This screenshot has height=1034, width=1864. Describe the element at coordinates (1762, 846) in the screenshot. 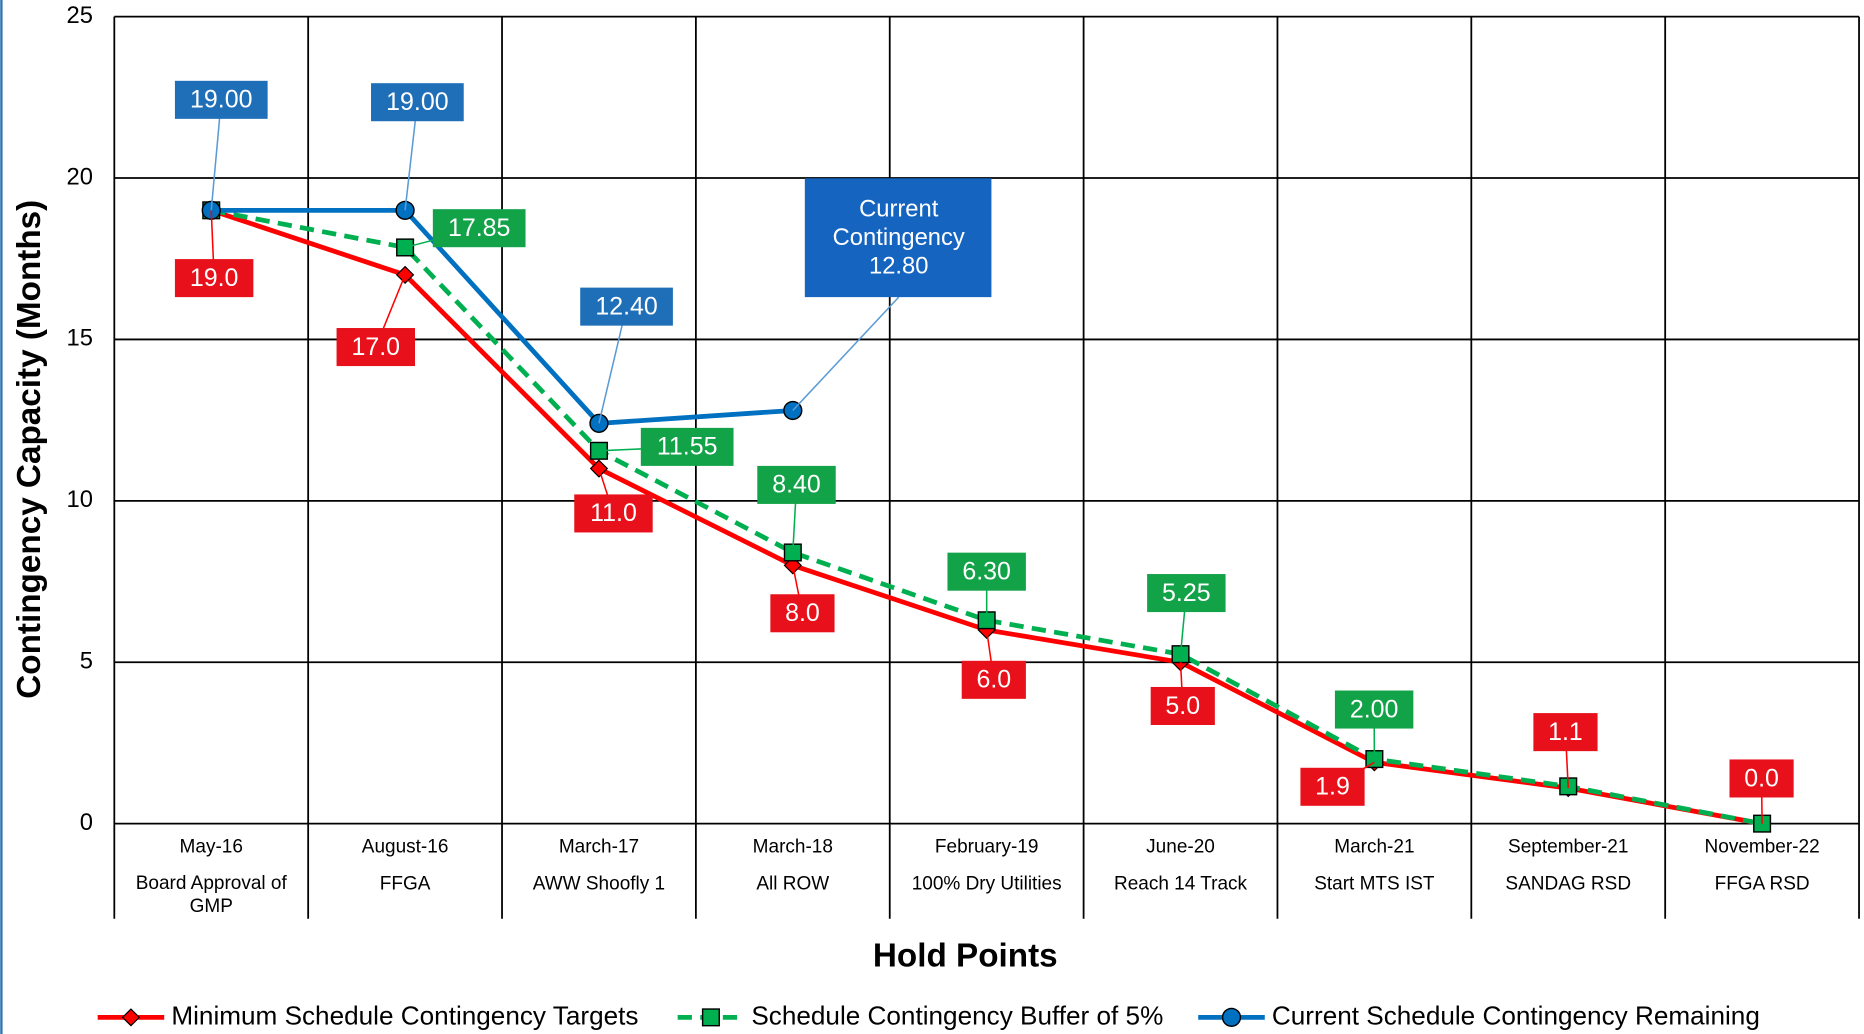

I see `x-tick-label: November-22` at that location.